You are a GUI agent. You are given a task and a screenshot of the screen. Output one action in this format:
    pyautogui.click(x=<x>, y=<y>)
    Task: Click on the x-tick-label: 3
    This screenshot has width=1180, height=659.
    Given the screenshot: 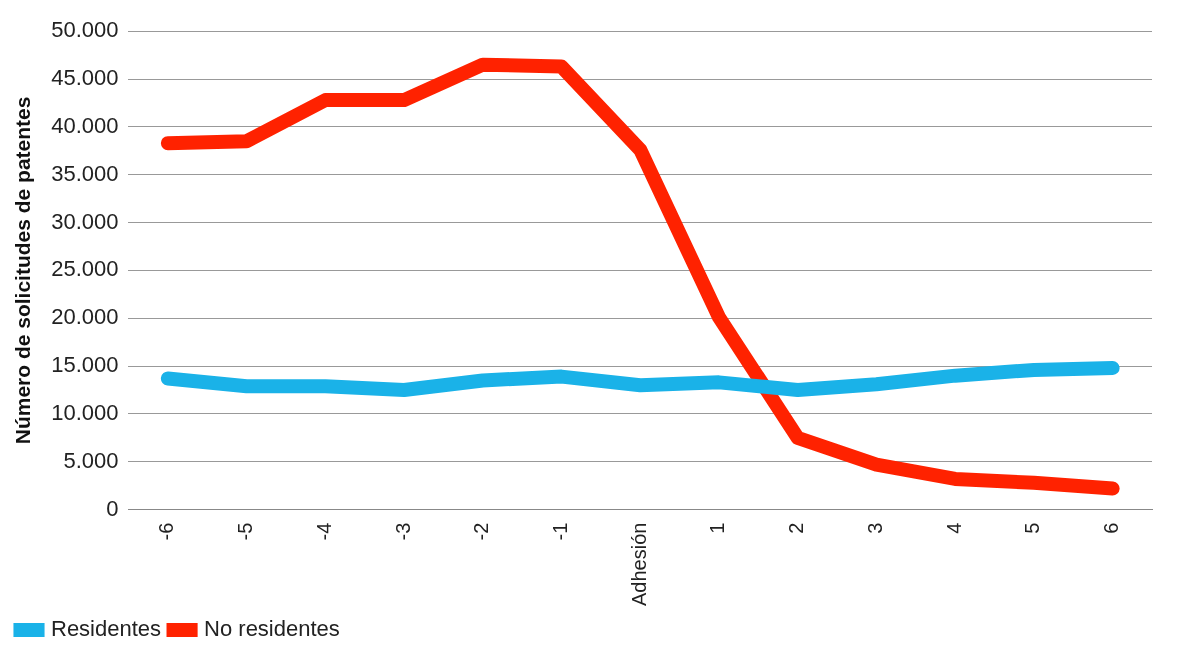 What is the action you would take?
    pyautogui.click(x=874, y=528)
    